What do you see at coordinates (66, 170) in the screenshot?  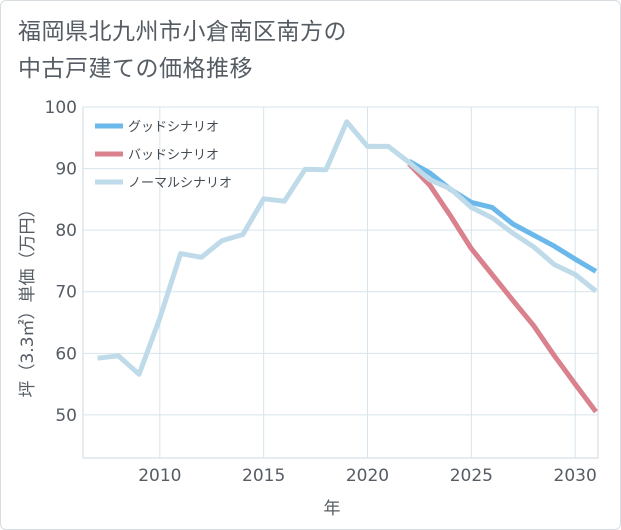 I see `y-tick-label: 90` at bounding box center [66, 170].